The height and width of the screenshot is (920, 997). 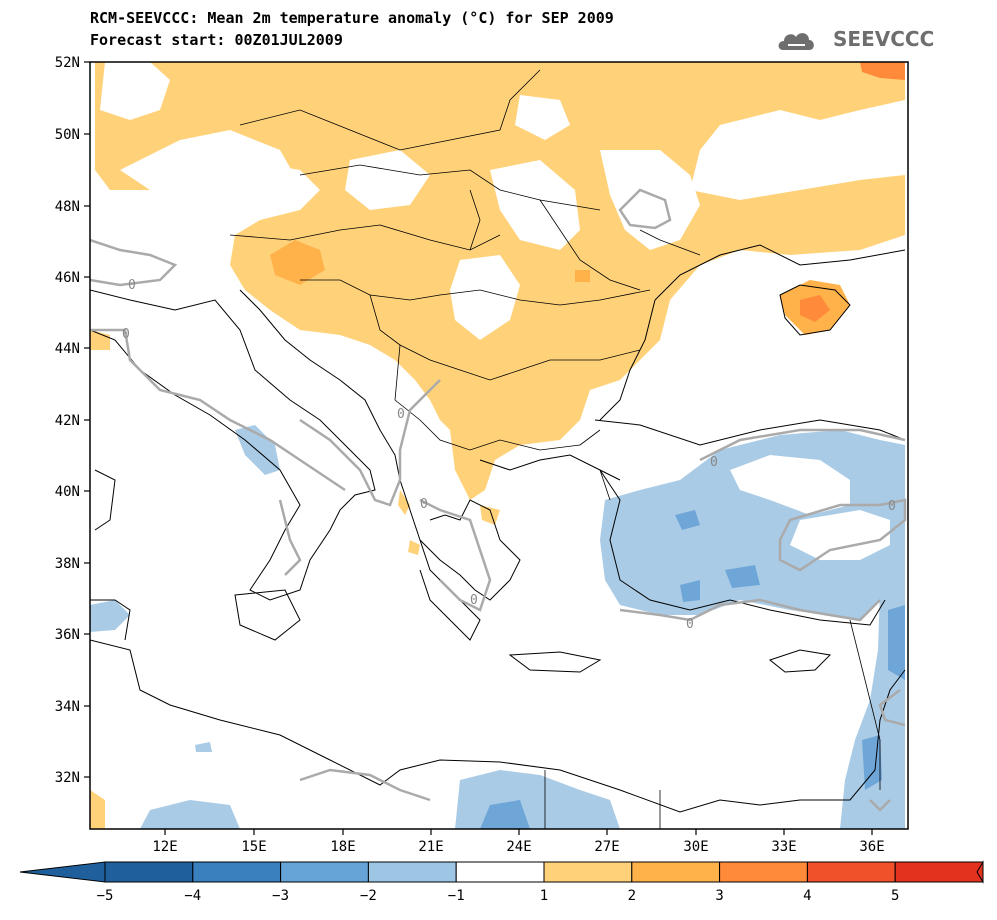 I want to click on lon-tick-label: 21E, so click(x=430, y=847).